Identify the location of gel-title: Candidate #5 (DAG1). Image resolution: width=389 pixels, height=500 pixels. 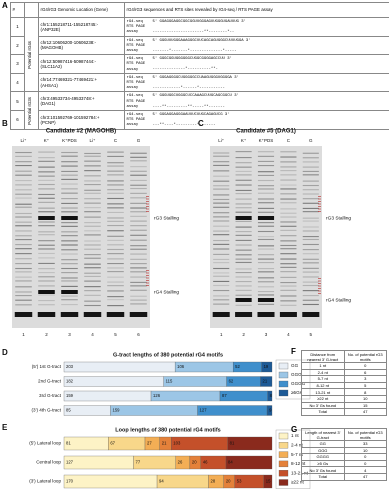
(266, 132).